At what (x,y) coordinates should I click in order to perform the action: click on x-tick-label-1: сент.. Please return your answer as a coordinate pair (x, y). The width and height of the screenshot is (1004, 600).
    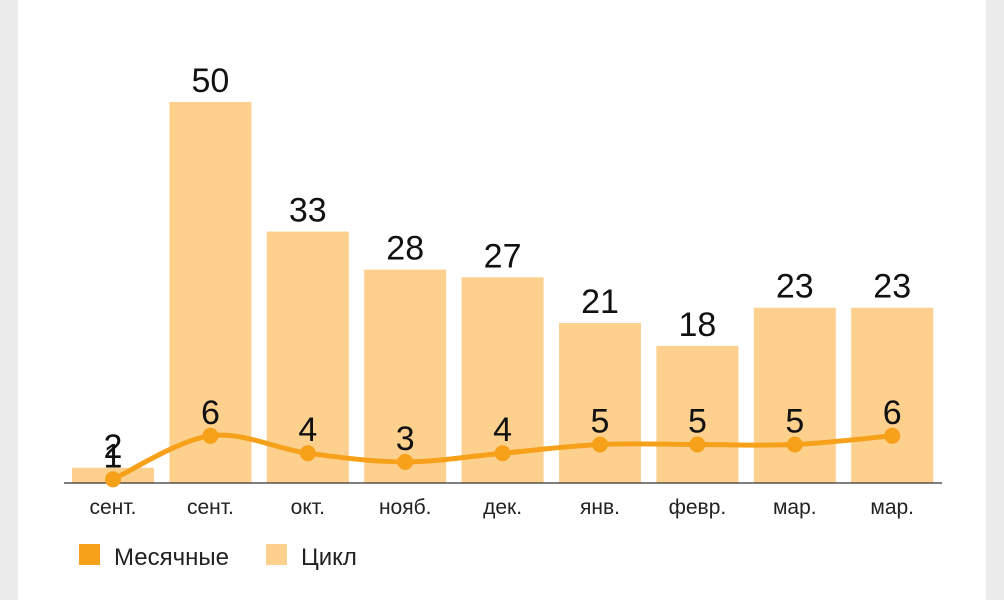
    Looking at the image, I should click on (210, 507).